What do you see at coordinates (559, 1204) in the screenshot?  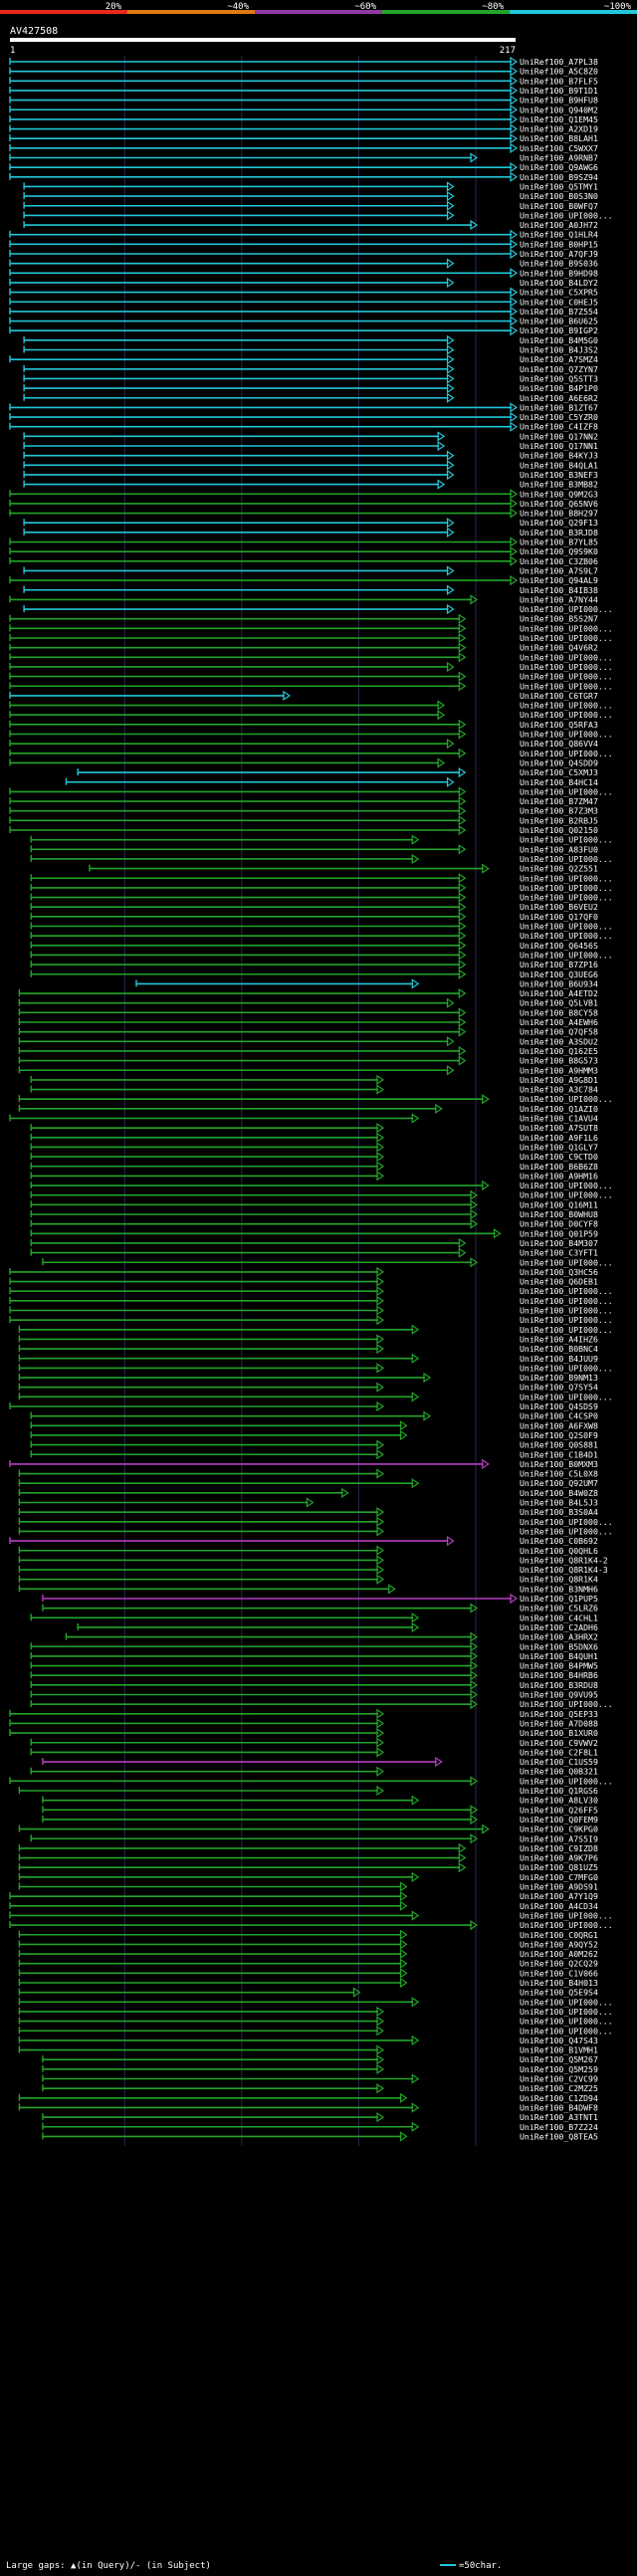 I see `hit-label: UniRef100_Q16M11` at bounding box center [559, 1204].